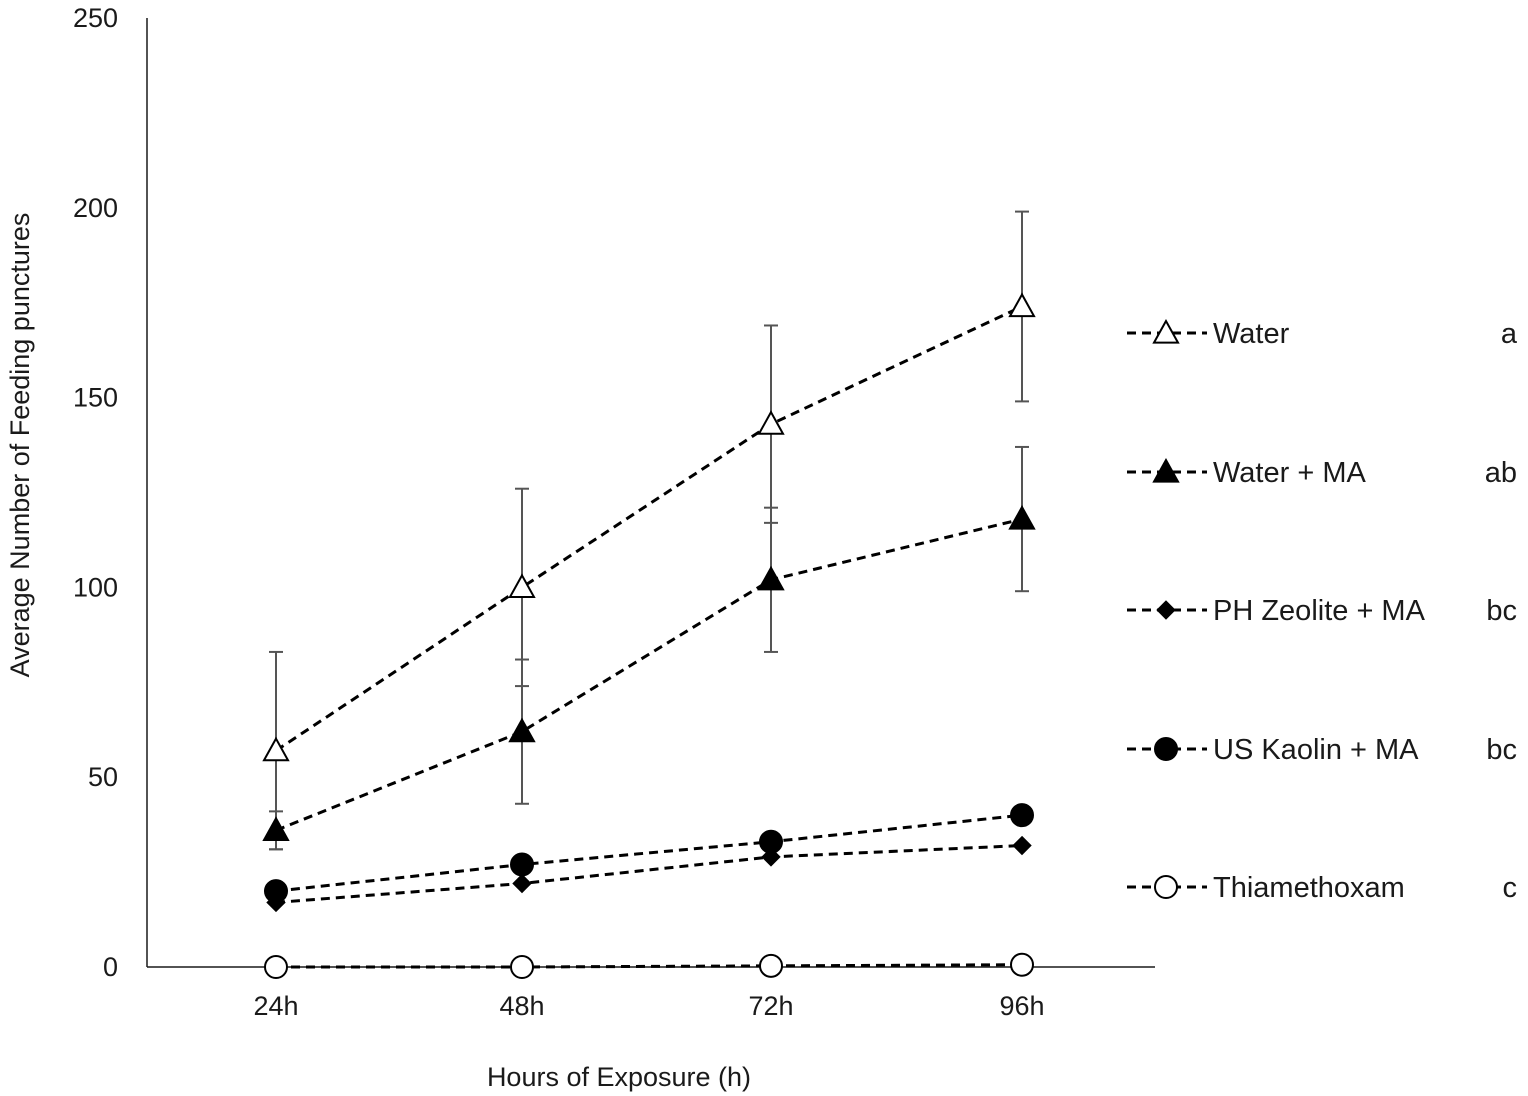 The image size is (1528, 1096). Describe the element at coordinates (1251, 334) in the screenshot. I see `legend-label: Water` at that location.